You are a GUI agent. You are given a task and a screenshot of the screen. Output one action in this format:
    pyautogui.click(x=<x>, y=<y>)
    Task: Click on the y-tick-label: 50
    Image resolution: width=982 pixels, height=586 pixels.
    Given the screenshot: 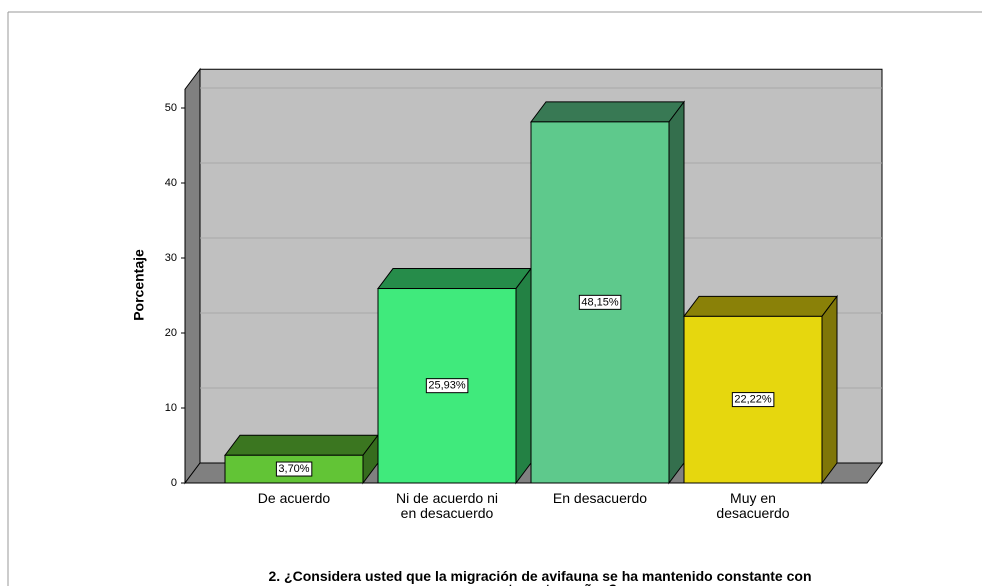 What is the action you would take?
    pyautogui.click(x=171, y=108)
    